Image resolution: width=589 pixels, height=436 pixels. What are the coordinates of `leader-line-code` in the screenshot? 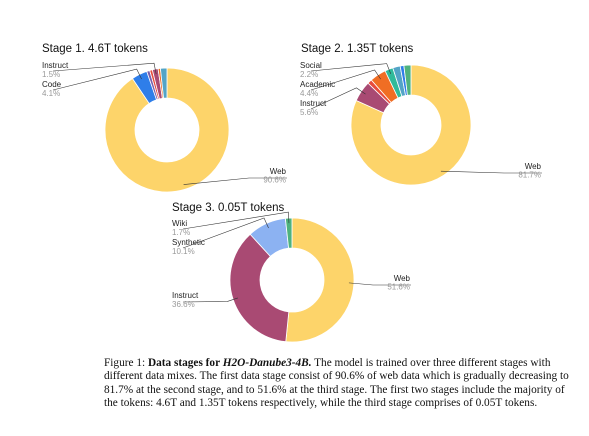 It's located at (97, 79).